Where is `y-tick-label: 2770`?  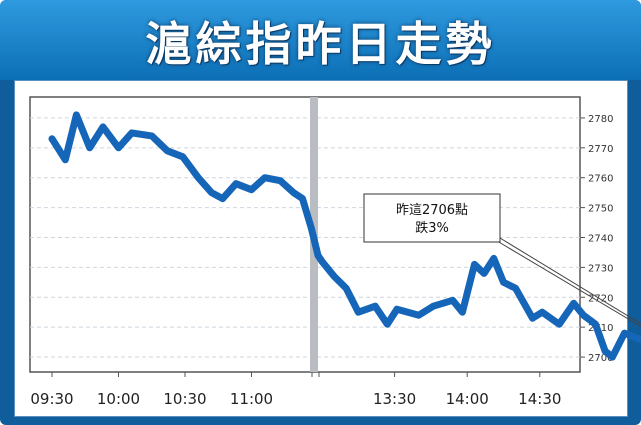
y-tick-label: 2770 is located at coordinates (600, 149).